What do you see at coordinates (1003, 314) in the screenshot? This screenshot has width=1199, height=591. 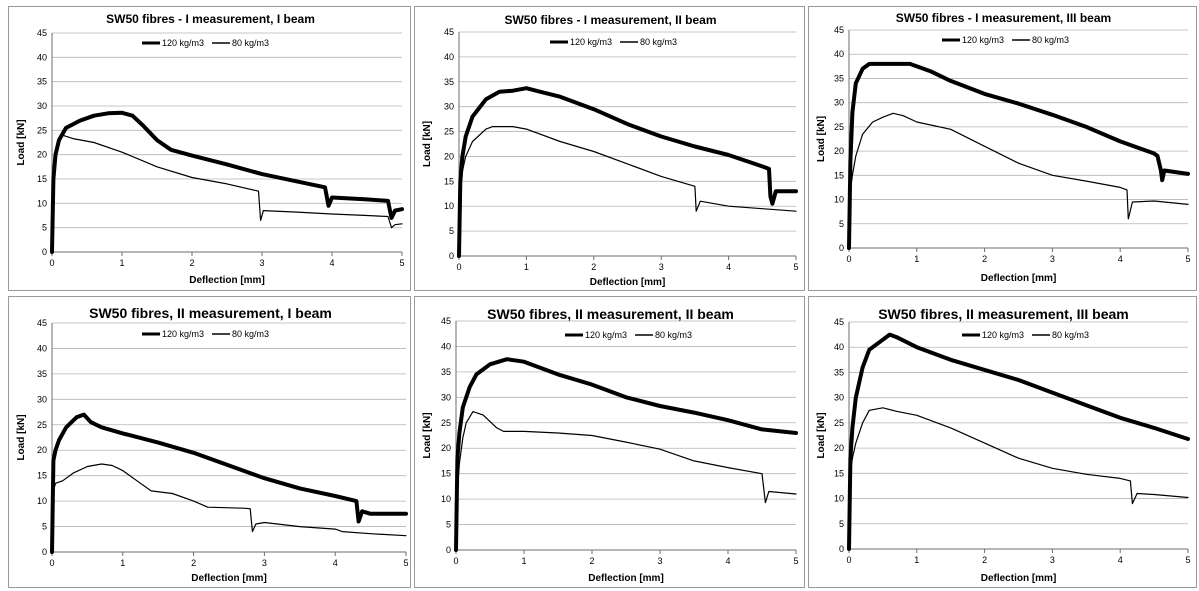 I see `chart-title: SW50 fibres, II measurement, III beam` at bounding box center [1003, 314].